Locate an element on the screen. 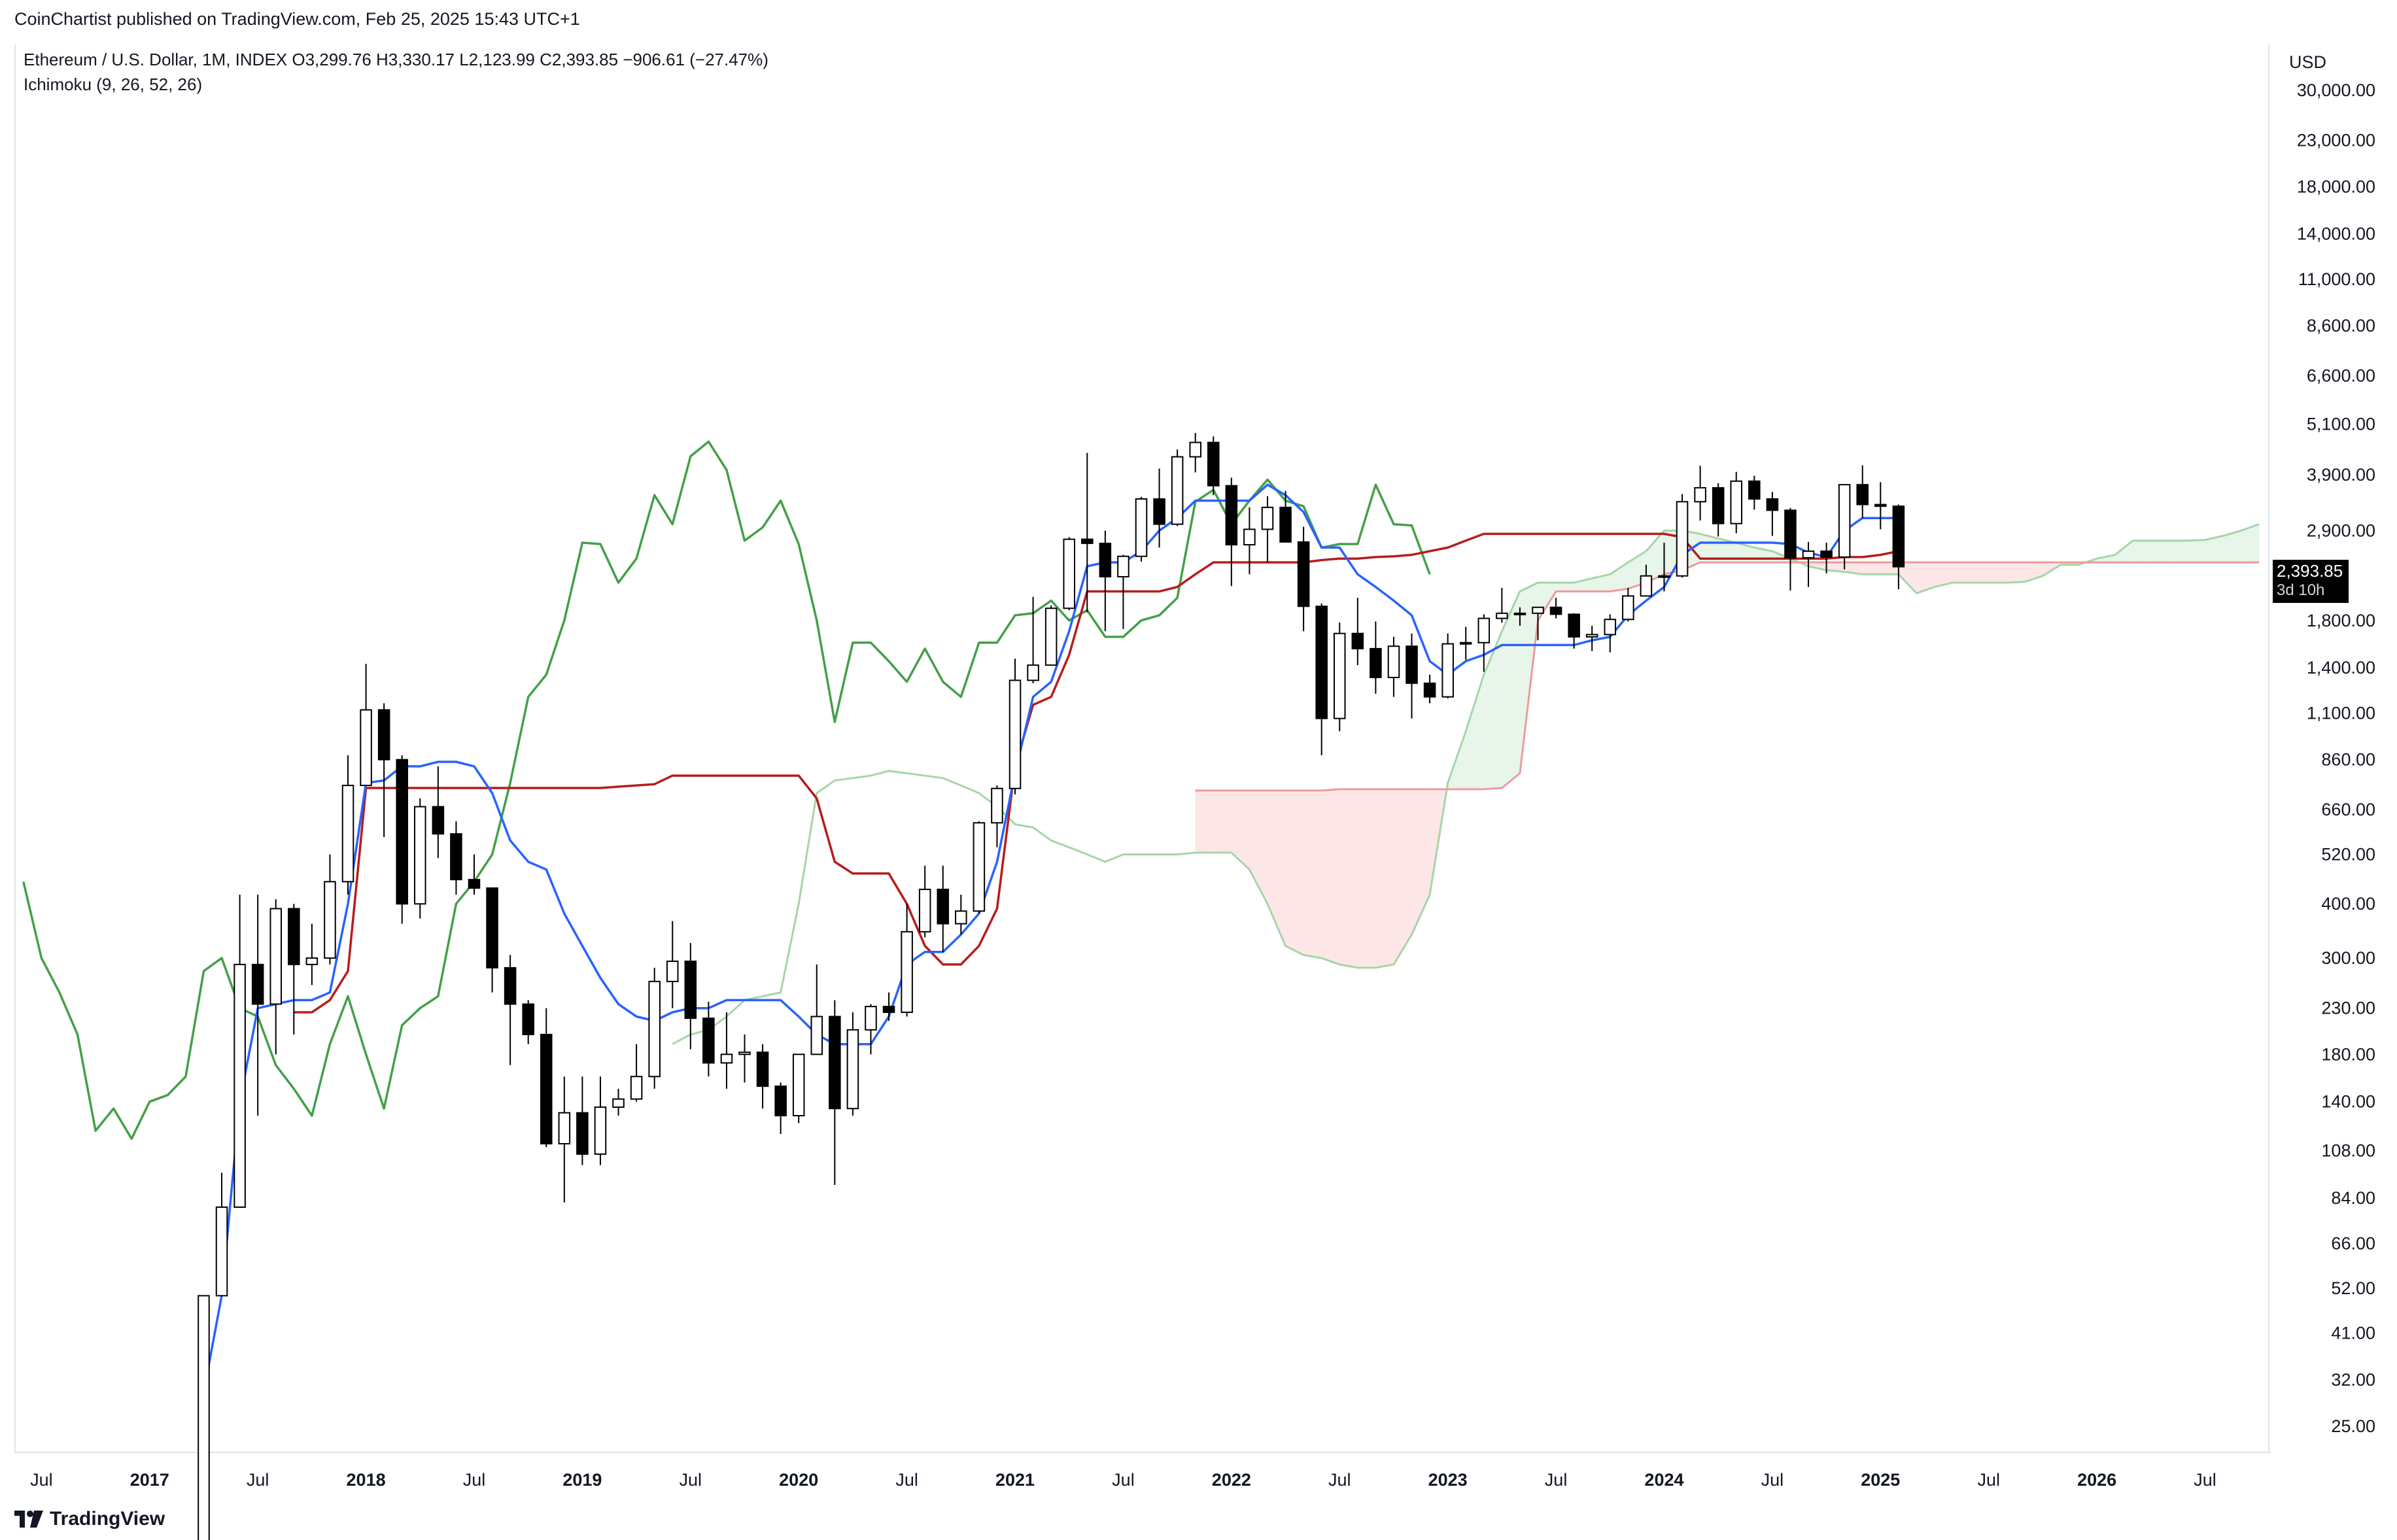  ichimoku-cloud is located at coordinates (1727, 746).